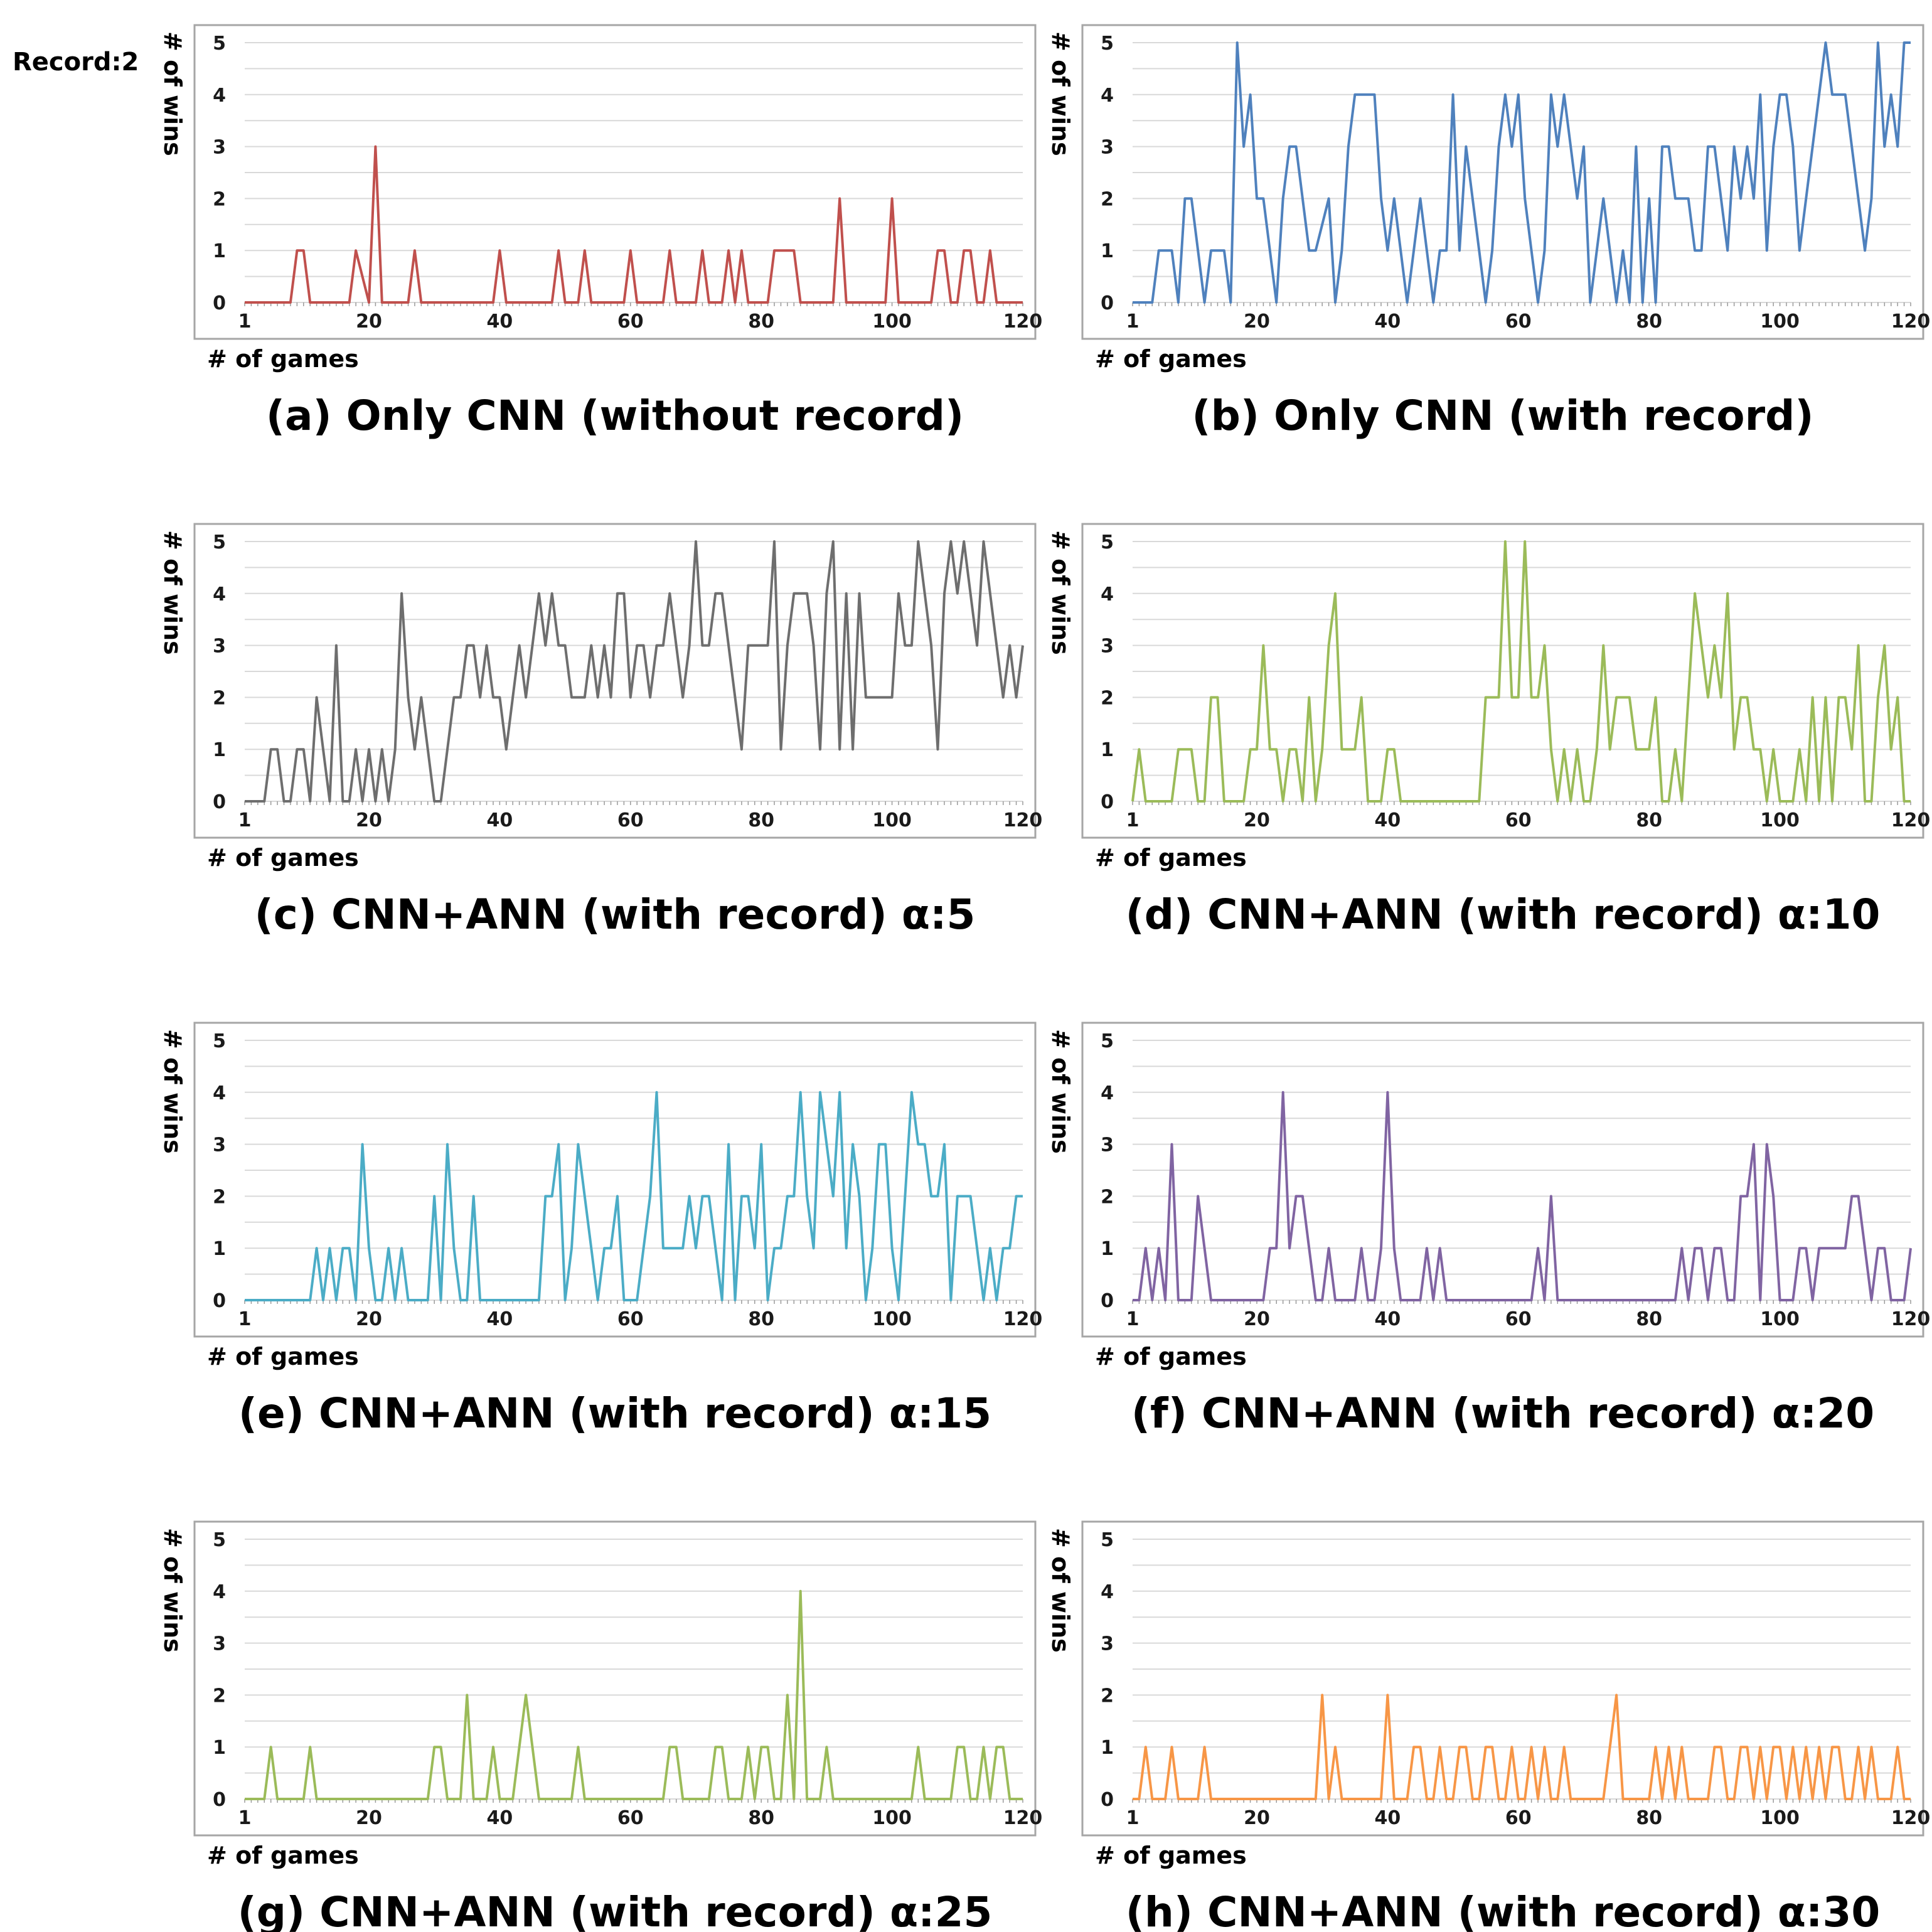 The width and height of the screenshot is (1932, 1932). What do you see at coordinates (615, 1910) in the screenshot?
I see `chart-title: (g) CNN+ANN (with record) α:25` at bounding box center [615, 1910].